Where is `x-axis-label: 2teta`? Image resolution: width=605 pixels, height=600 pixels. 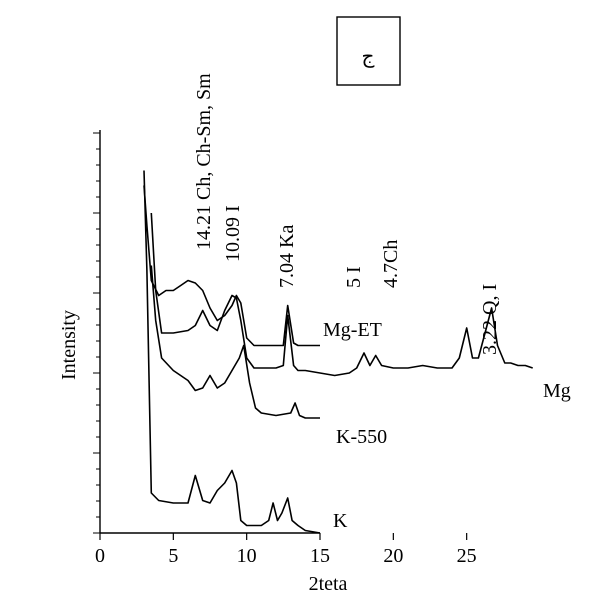 x-axis-label: 2teta is located at coordinates (328, 584).